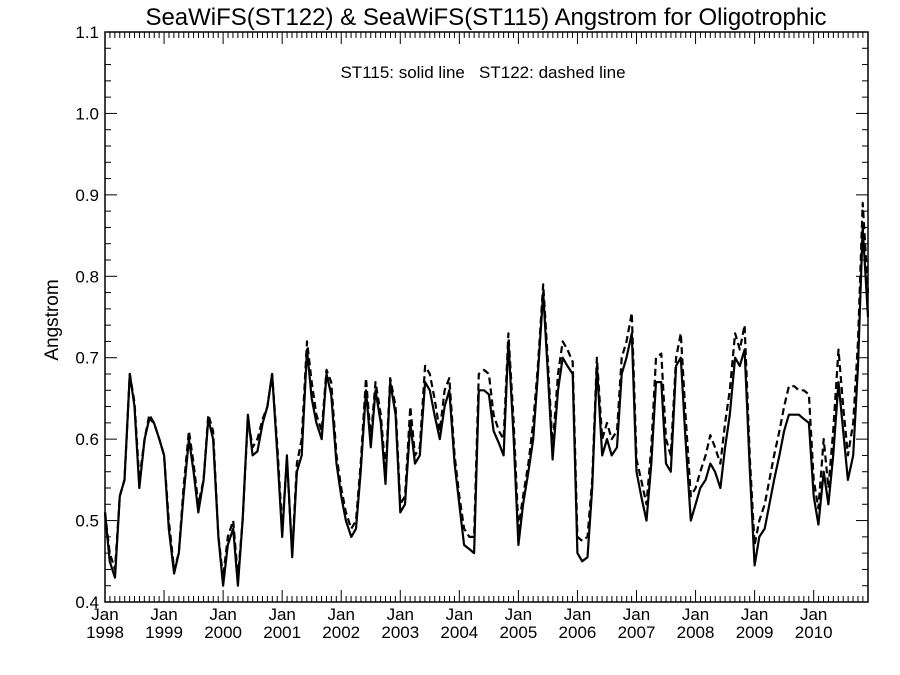 The image size is (900, 675). I want to click on x-tick-year: 2001, so click(282, 632).